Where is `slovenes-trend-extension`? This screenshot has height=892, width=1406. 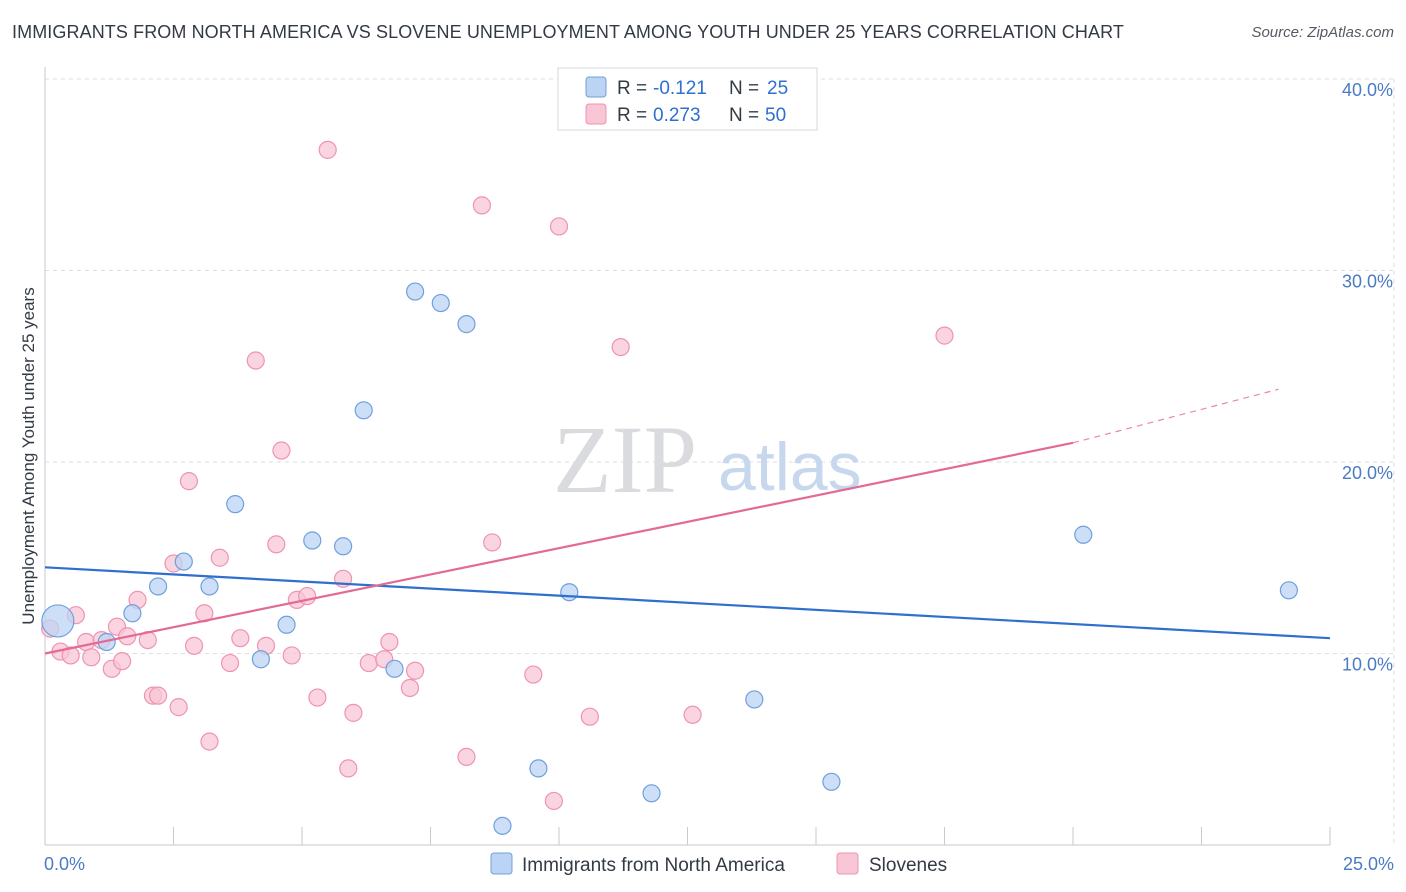
slovenes-trend-extension is located at coordinates (1175, 416).